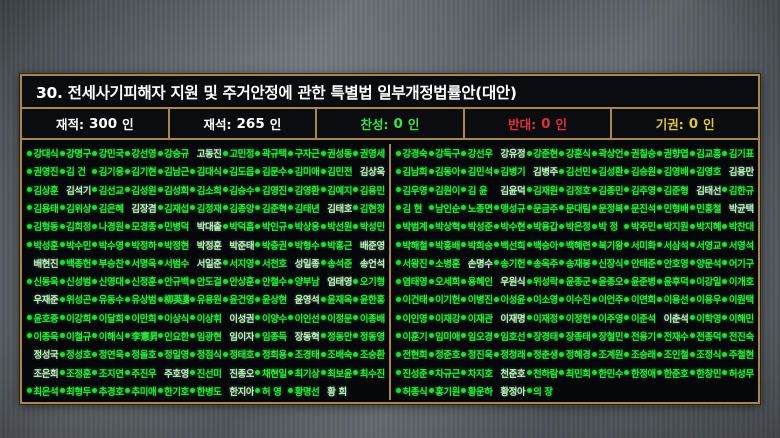 This screenshot has height=438, width=780. I want to click on member-cell: 박선원, so click(336, 226).